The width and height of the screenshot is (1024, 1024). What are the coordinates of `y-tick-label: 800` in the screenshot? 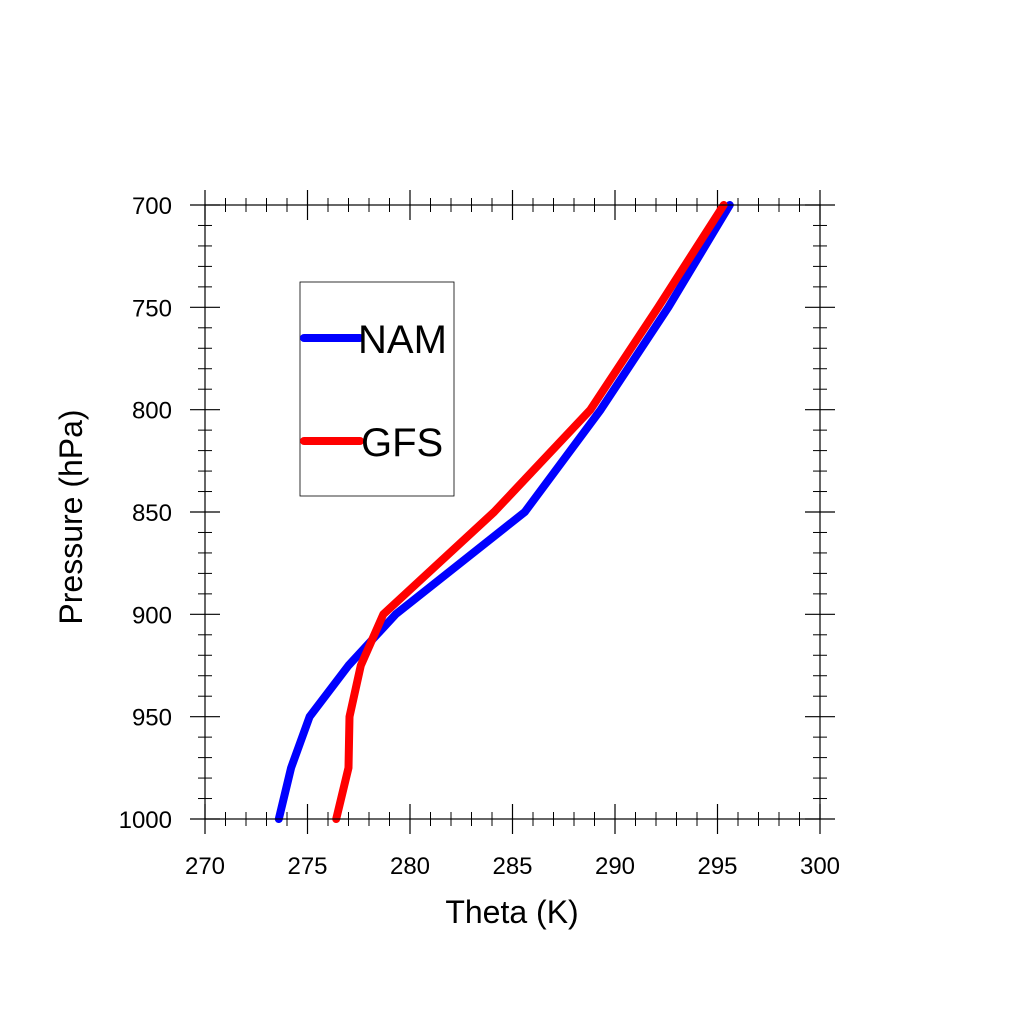 It's located at (152, 411).